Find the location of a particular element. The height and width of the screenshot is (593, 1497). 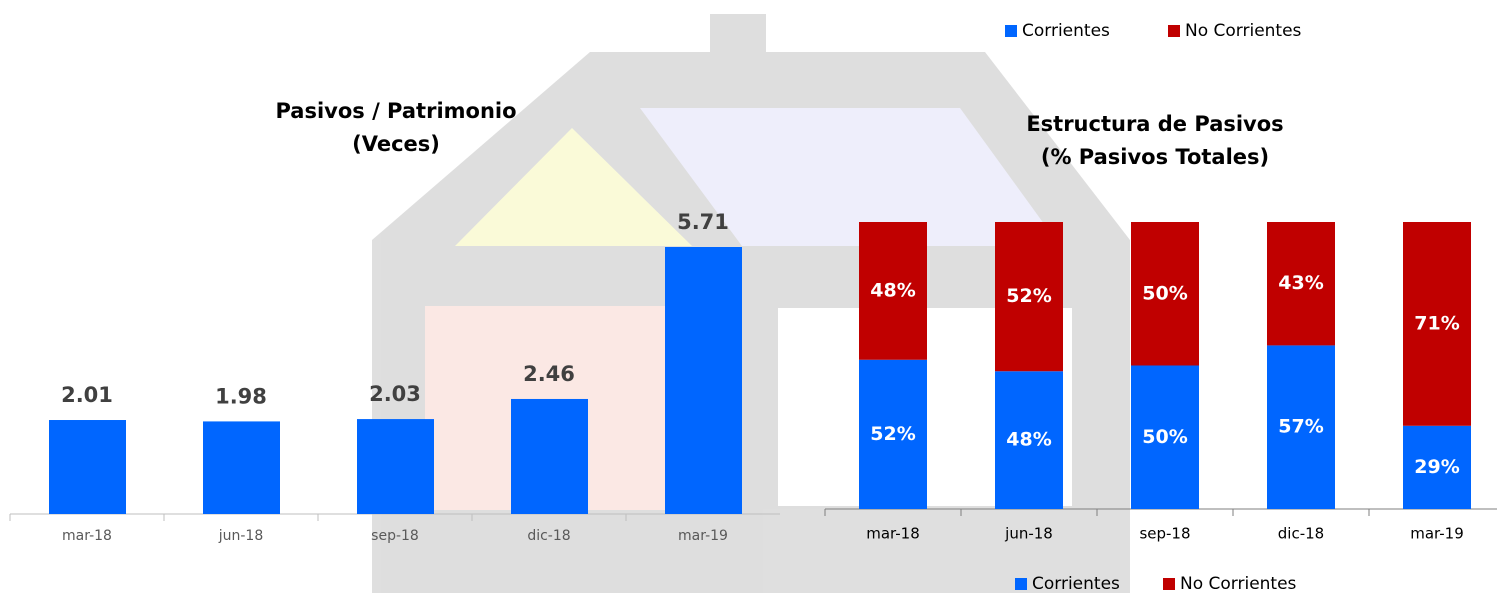

data-label: 2.46 is located at coordinates (549, 374).